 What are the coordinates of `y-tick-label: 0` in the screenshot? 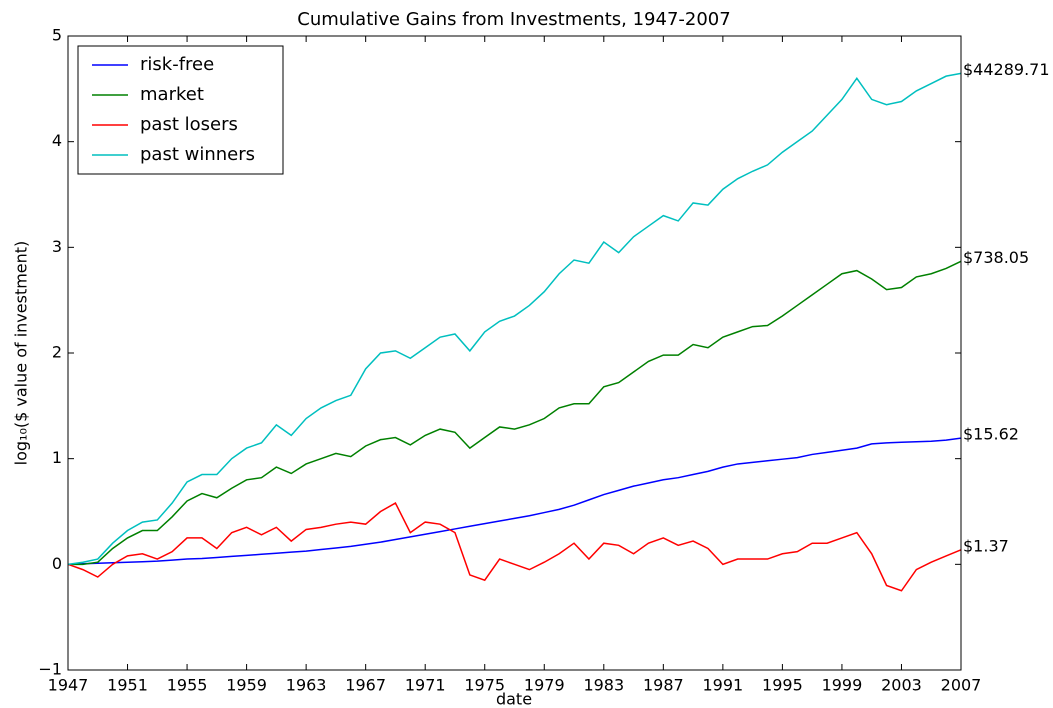 It's located at (57, 563).